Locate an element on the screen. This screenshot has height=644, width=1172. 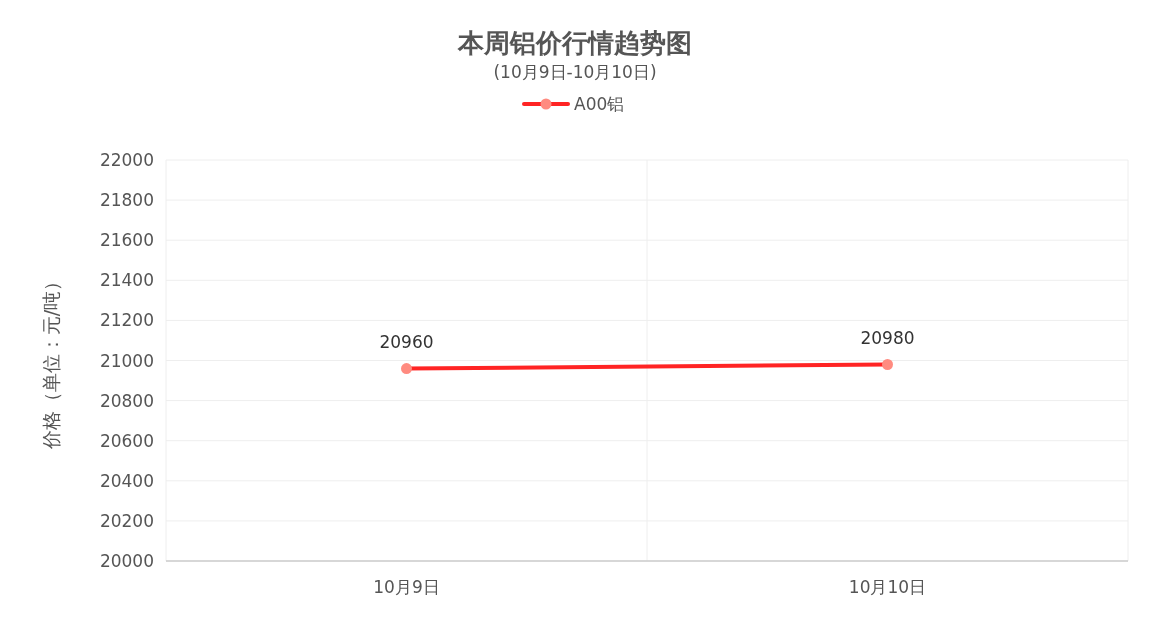
chart-subtitle: (10月9日-10月10日) is located at coordinates (575, 72).